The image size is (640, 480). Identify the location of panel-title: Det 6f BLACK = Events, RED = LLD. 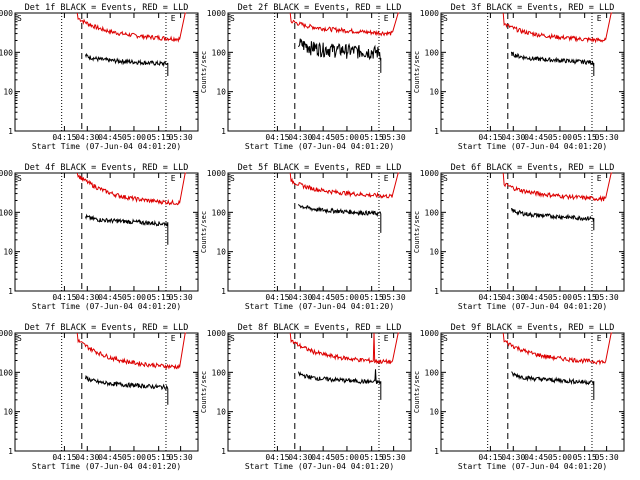
(533, 168).